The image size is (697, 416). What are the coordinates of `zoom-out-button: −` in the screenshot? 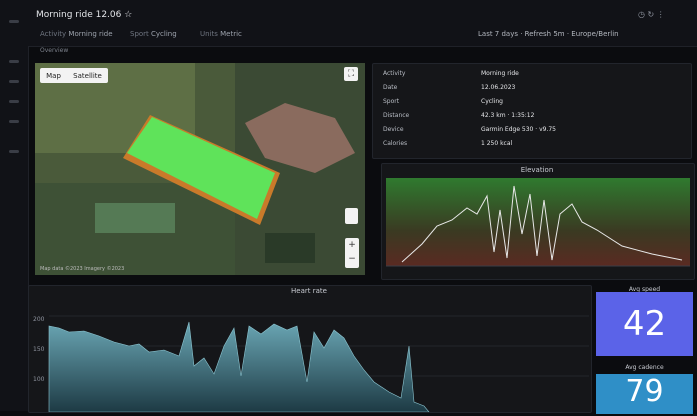 It's located at (352, 259).